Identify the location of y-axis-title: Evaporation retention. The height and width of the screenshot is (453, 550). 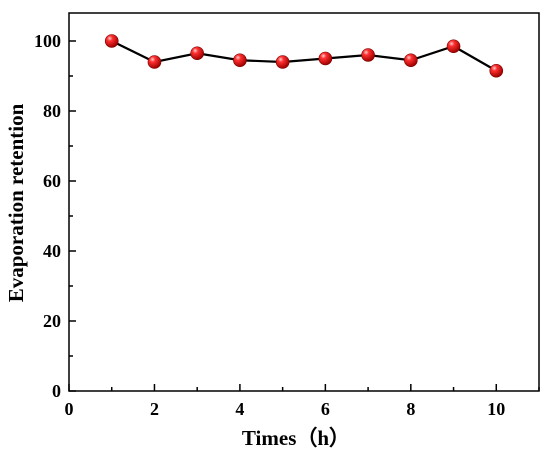
(16, 202).